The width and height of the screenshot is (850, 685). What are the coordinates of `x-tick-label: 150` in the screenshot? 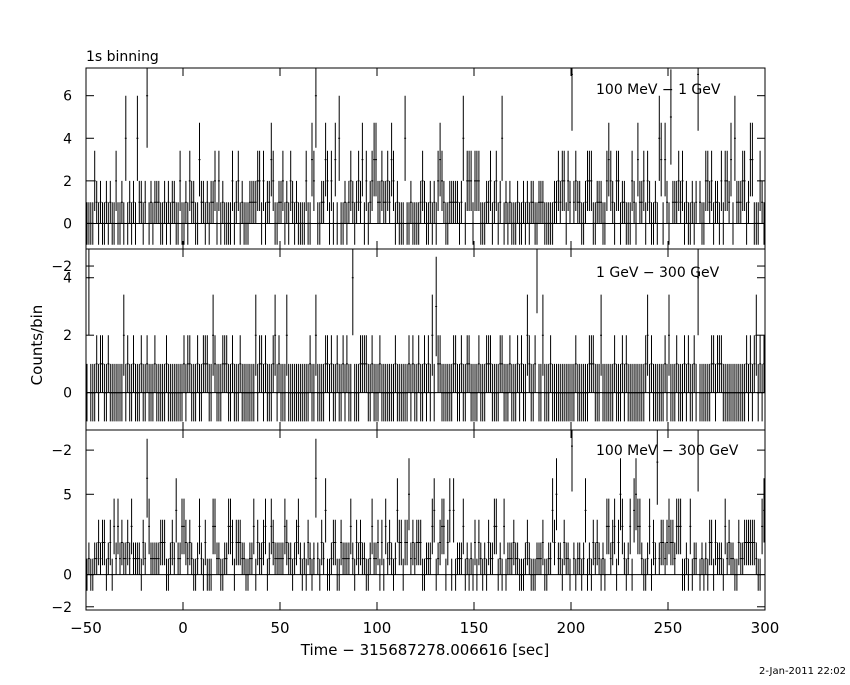 It's located at (474, 628).